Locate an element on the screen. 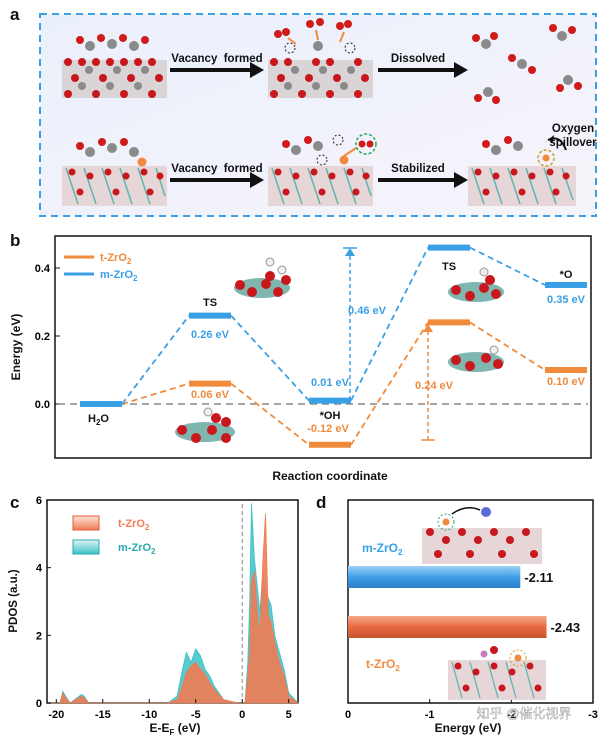 The image size is (603, 740). pdos-area-t is located at coordinates (173, 608).